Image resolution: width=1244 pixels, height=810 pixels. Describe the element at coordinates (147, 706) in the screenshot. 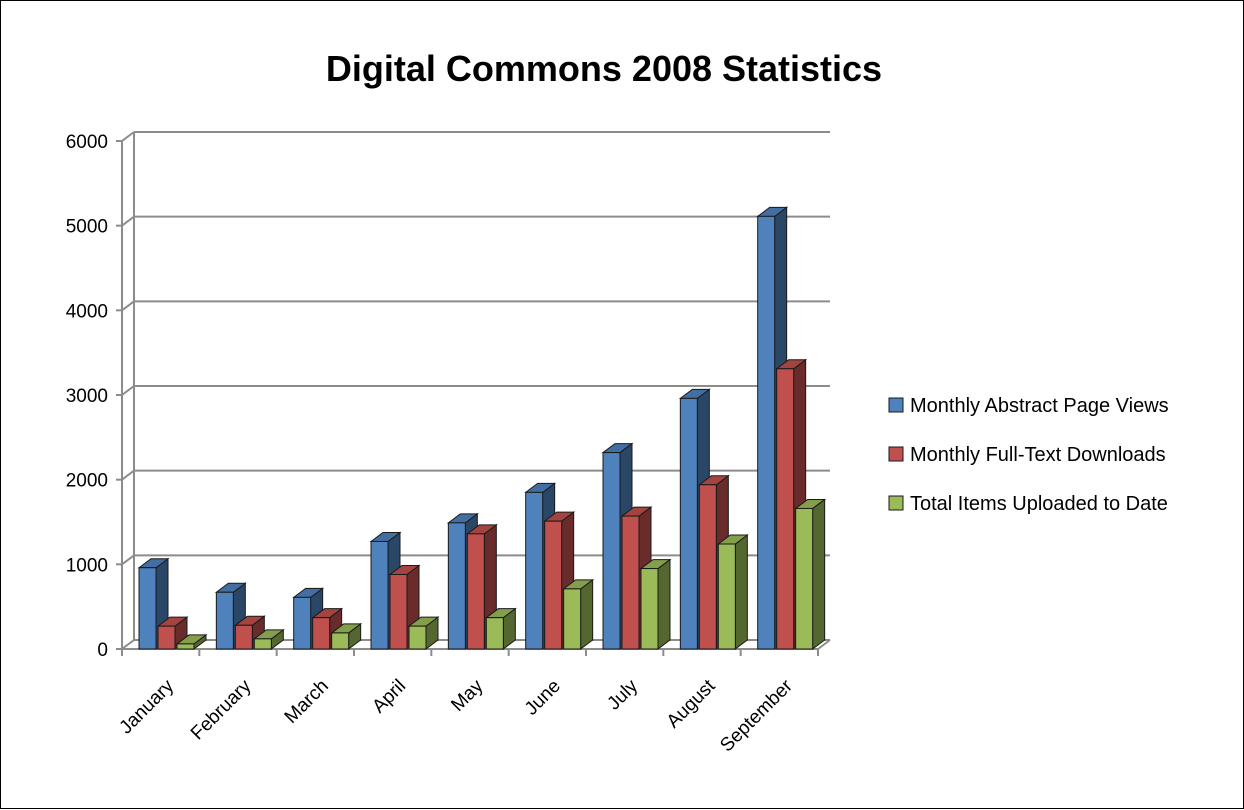

I see `x-tick-label: January` at that location.